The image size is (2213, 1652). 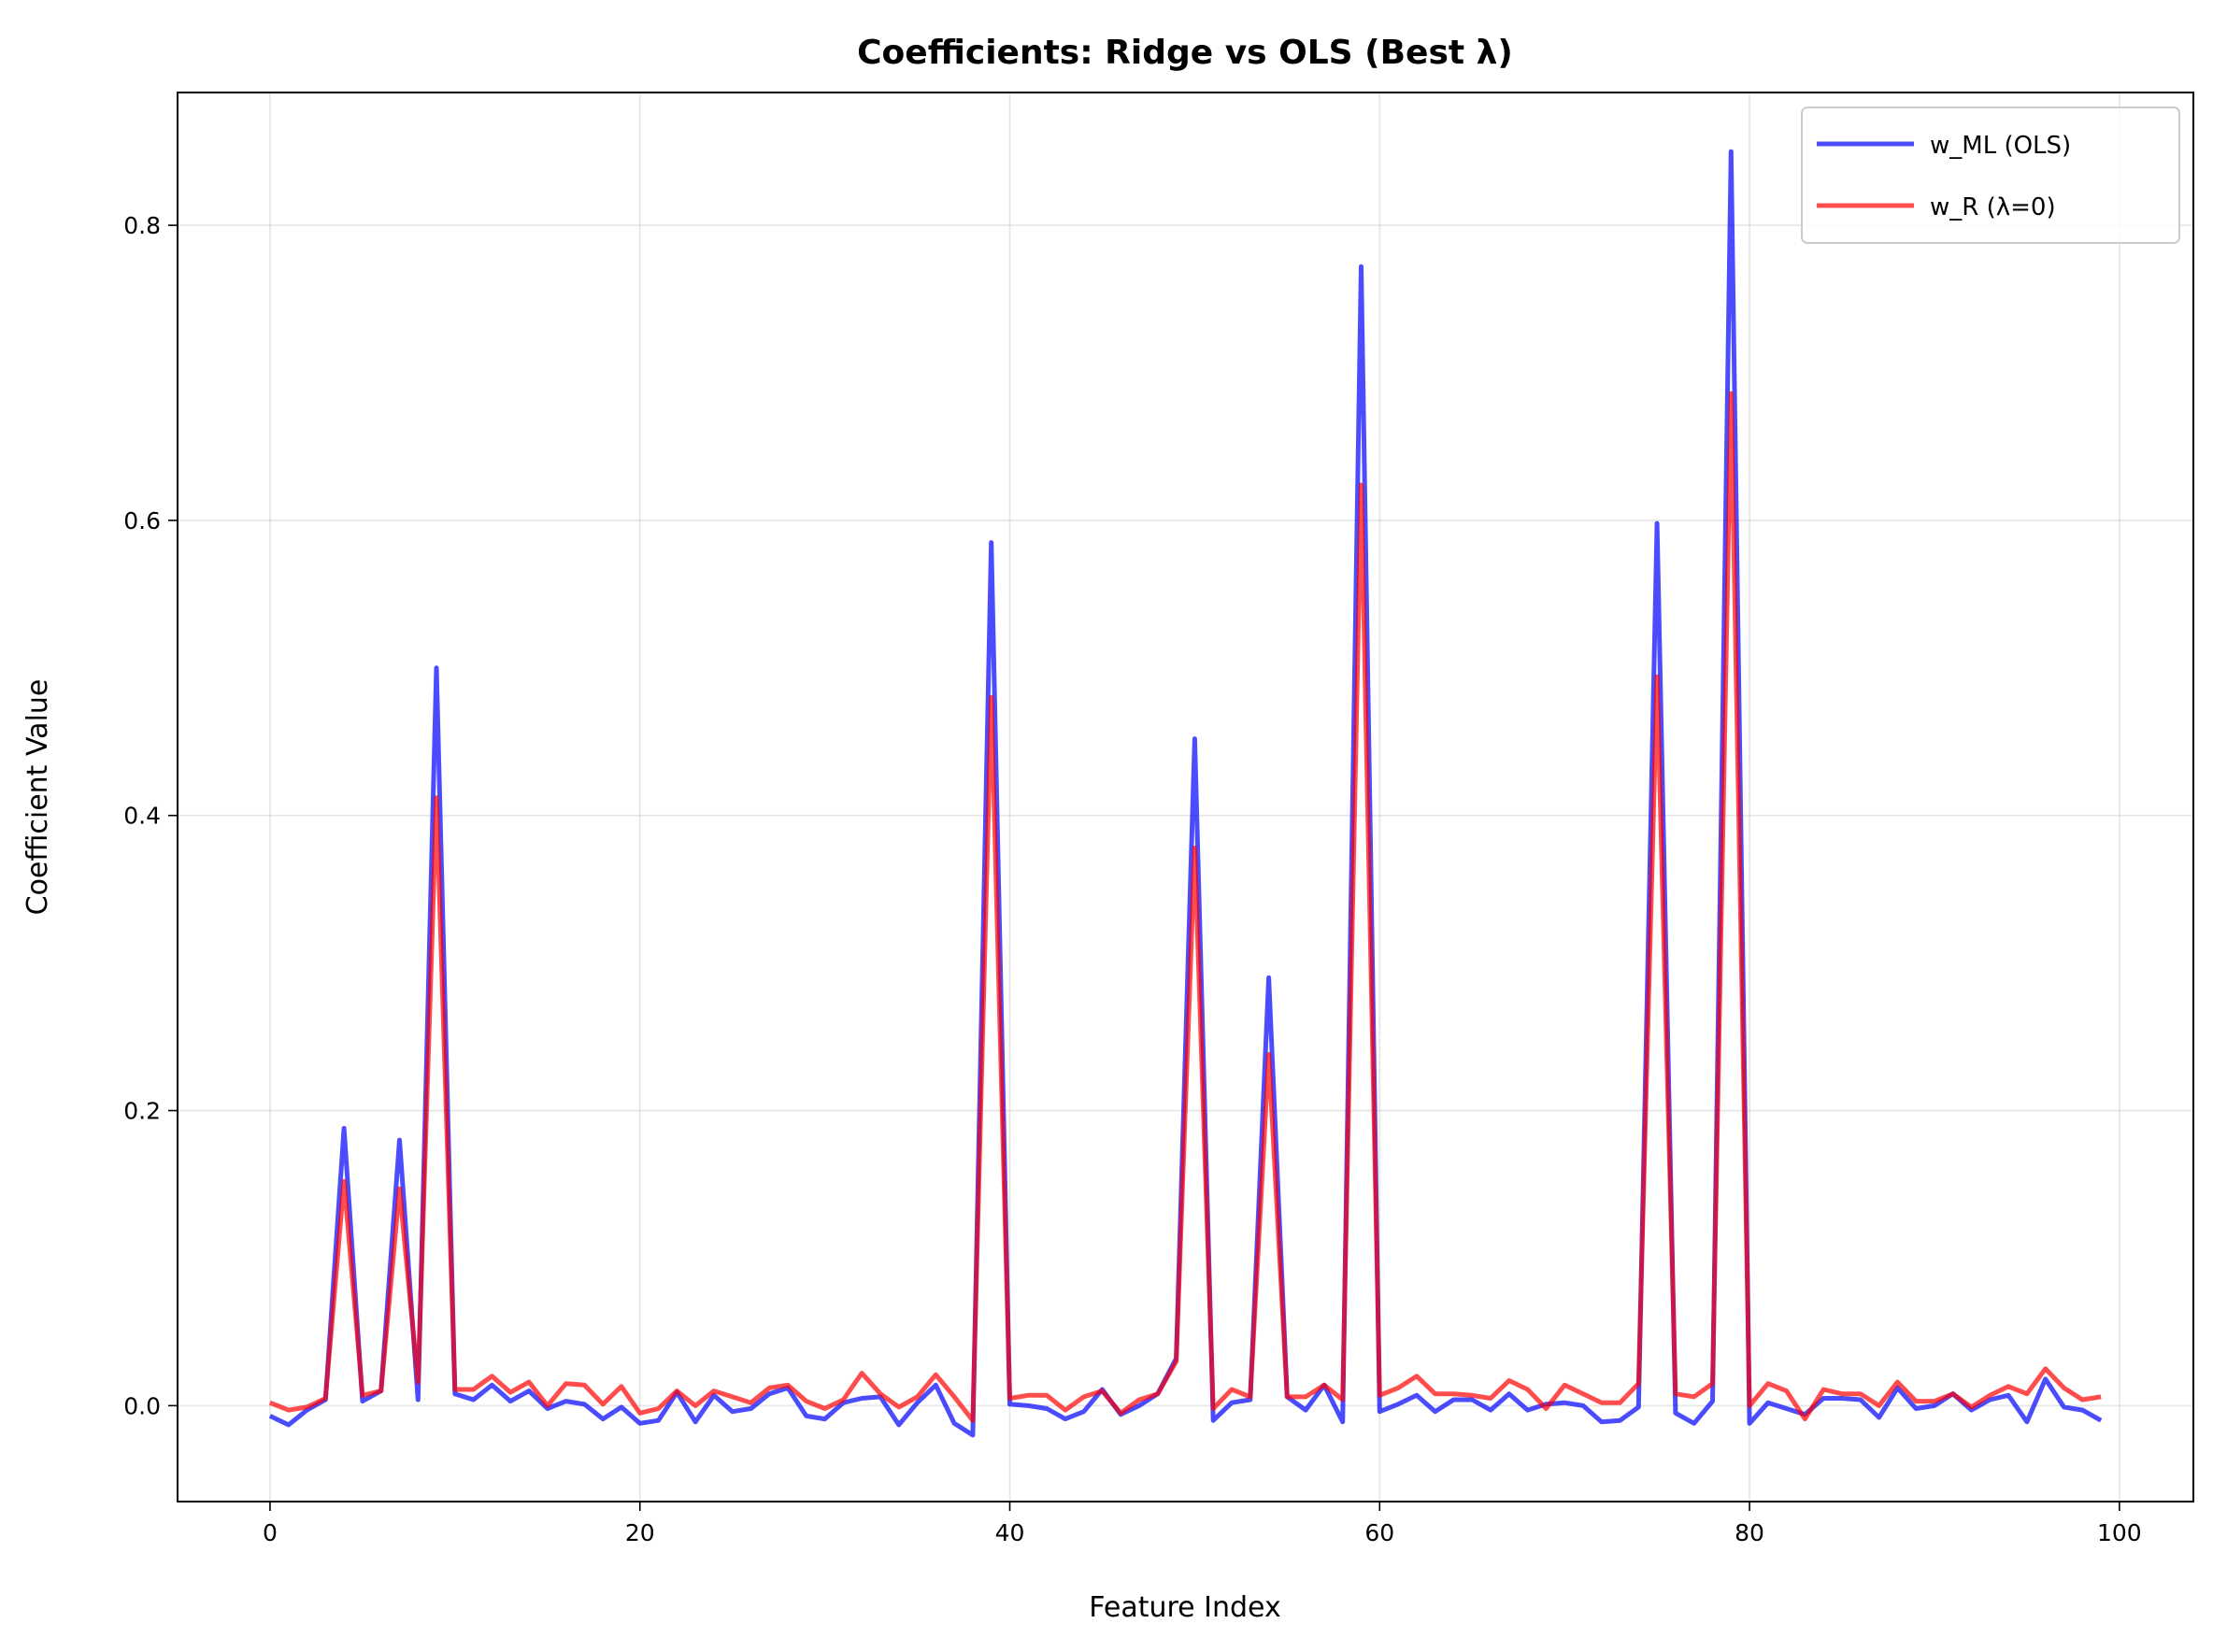 What do you see at coordinates (142, 226) in the screenshot?
I see `y-tick-label: 0.8` at bounding box center [142, 226].